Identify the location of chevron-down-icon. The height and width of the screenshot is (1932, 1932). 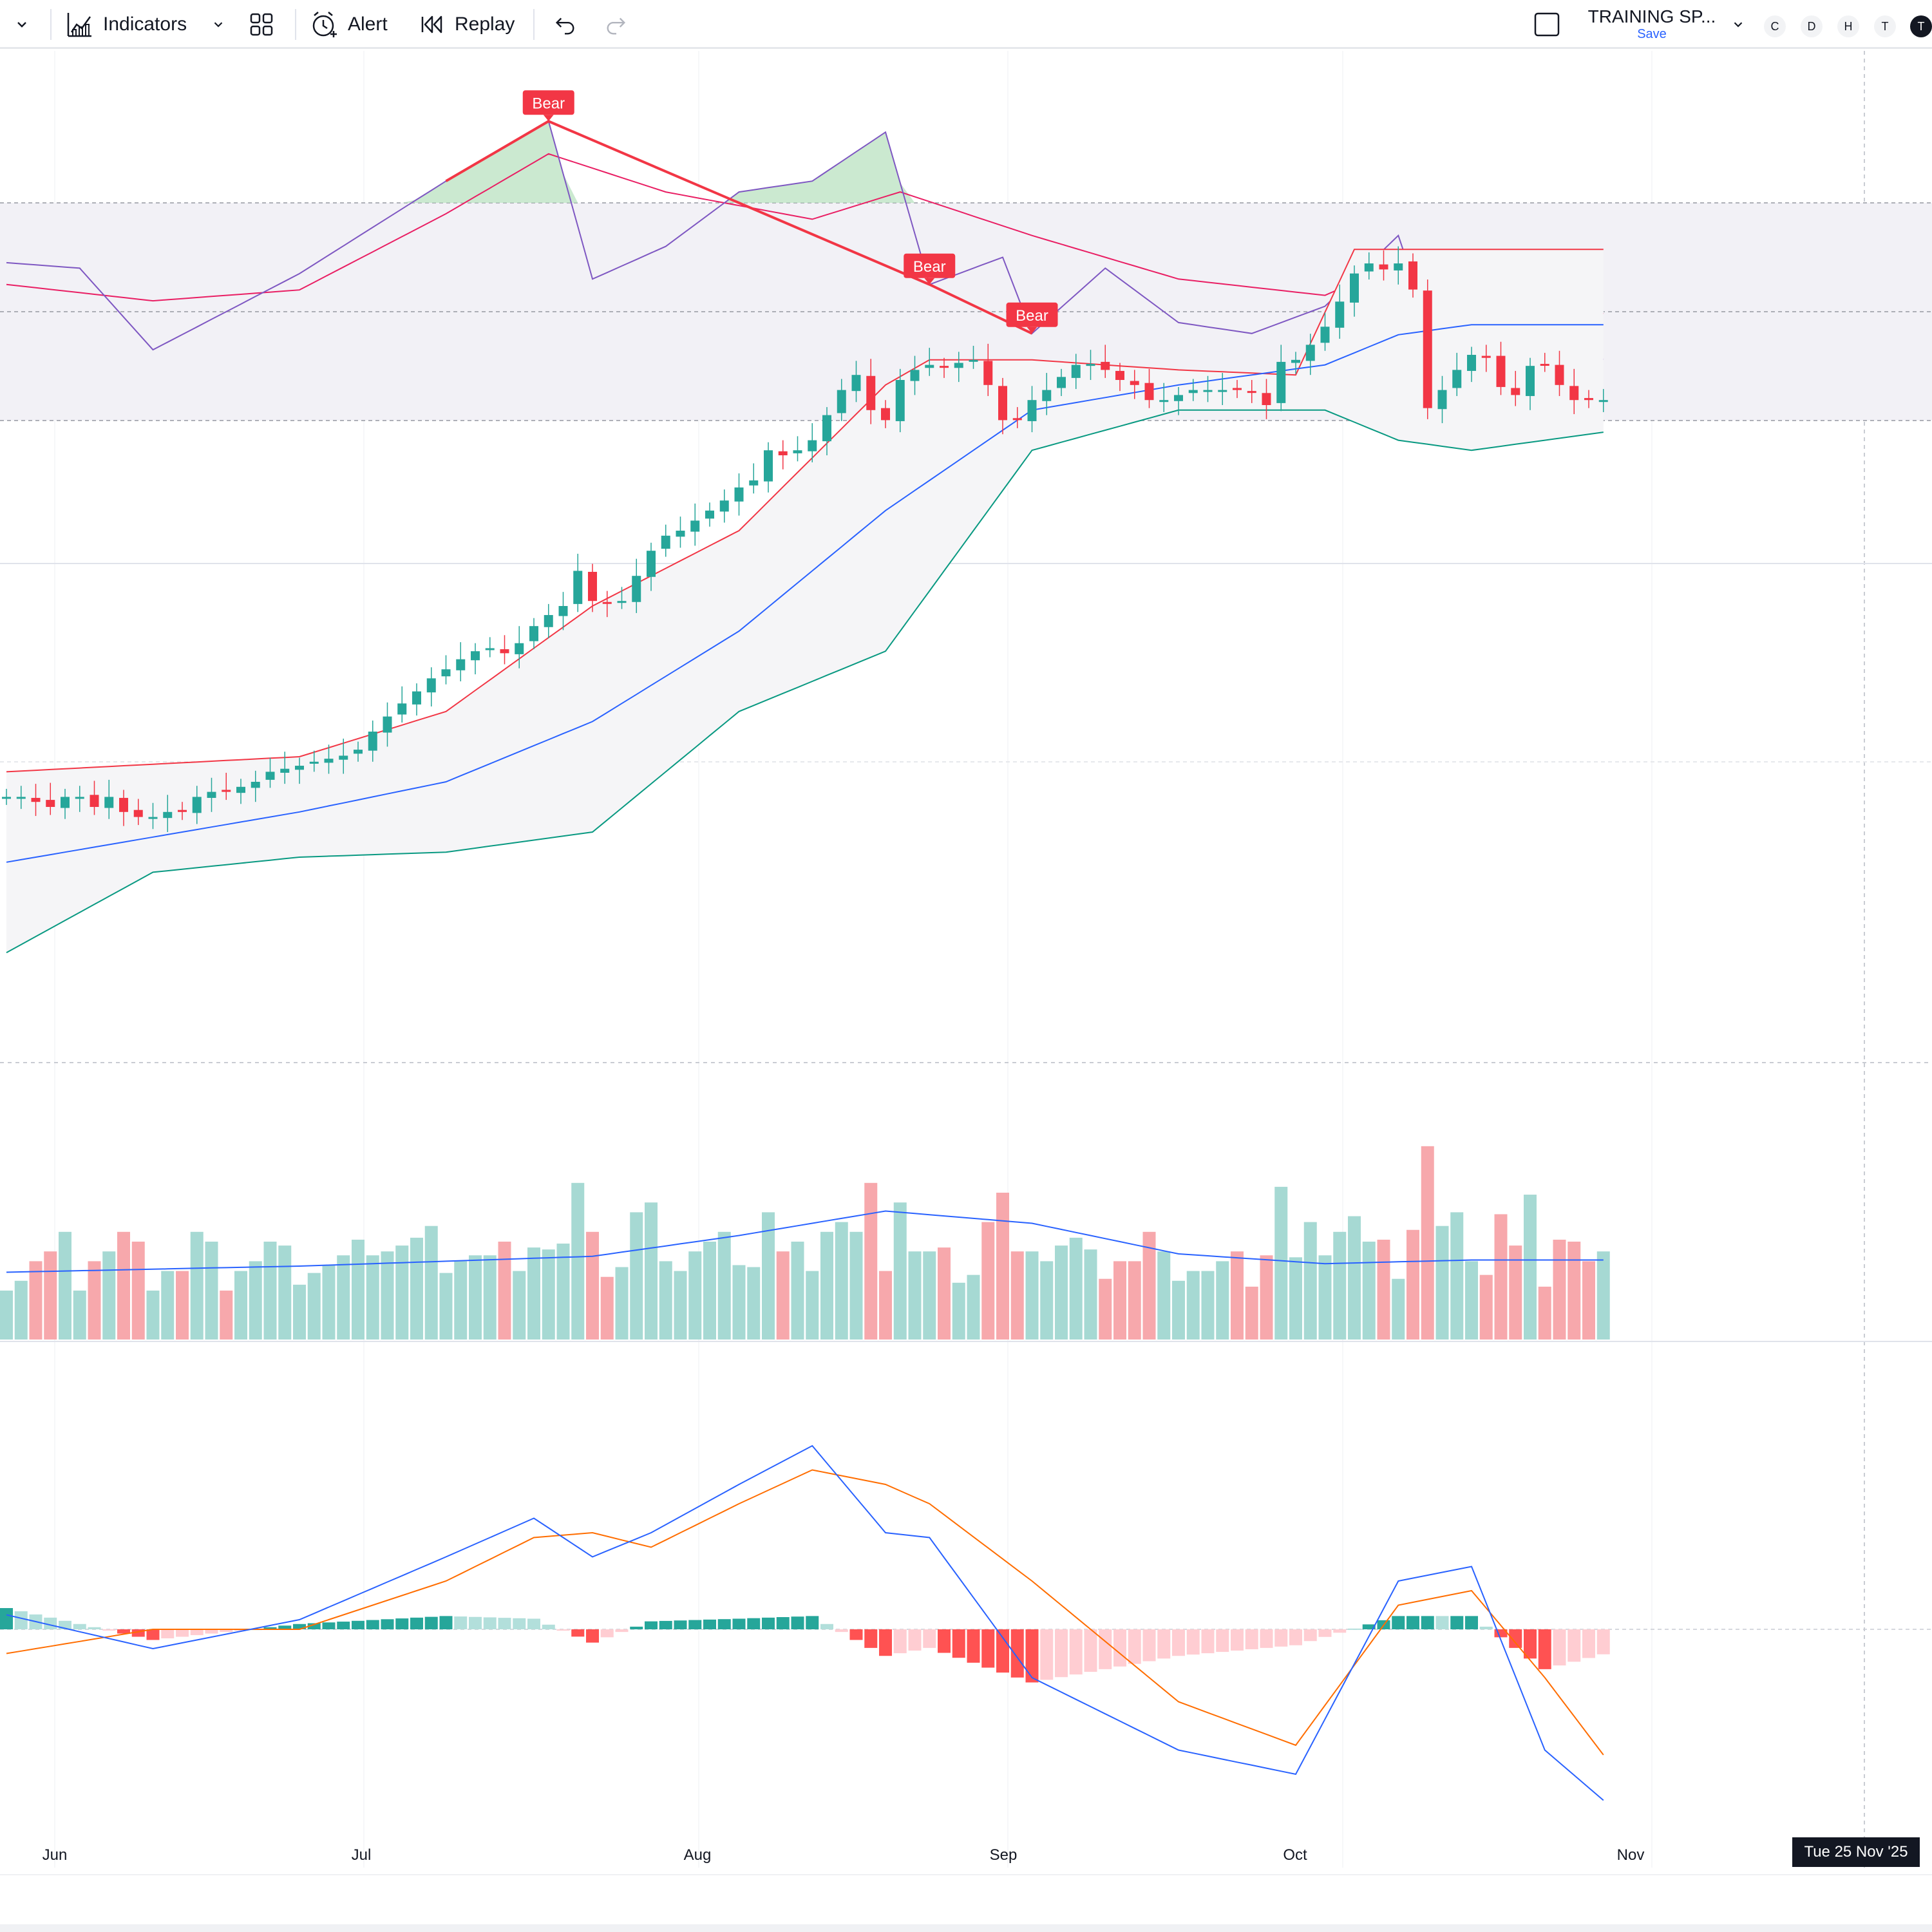
(22, 24).